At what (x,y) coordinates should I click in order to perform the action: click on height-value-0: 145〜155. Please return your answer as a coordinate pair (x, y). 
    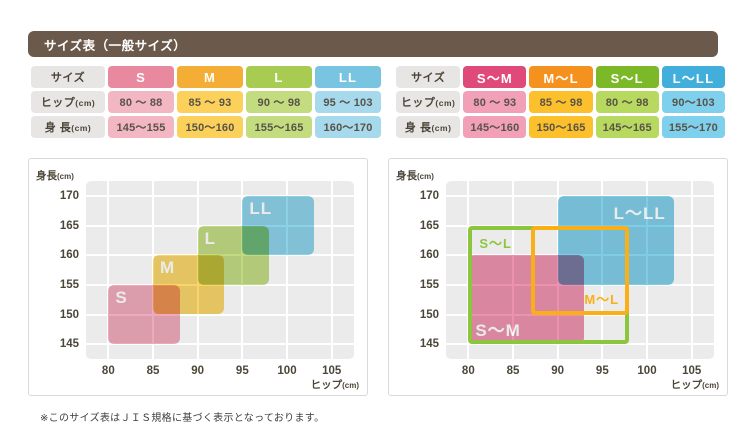
    Looking at the image, I should click on (141, 127).